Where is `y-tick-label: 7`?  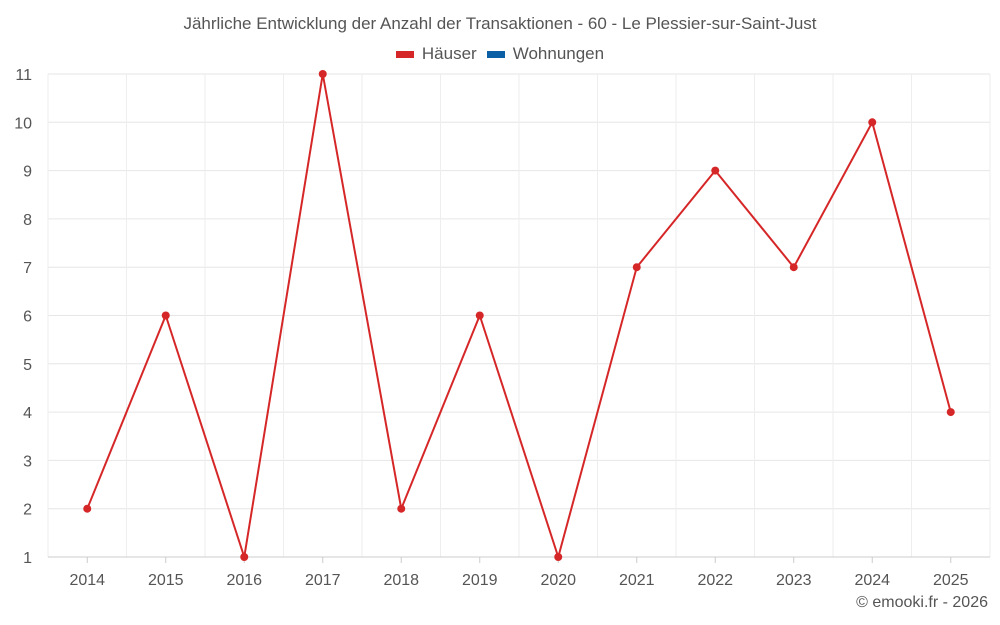 y-tick-label: 7 is located at coordinates (27, 268).